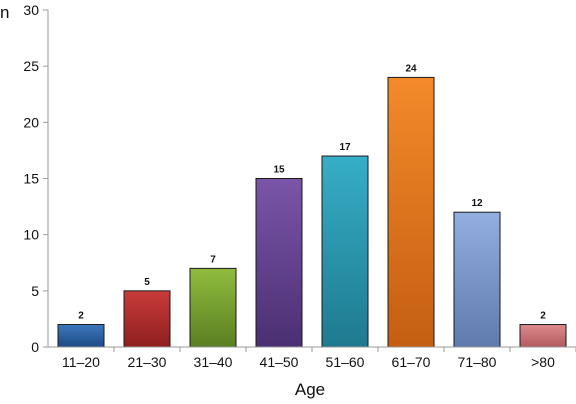 The height and width of the screenshot is (404, 576). Describe the element at coordinates (310, 389) in the screenshot. I see `x-axis-title: Age` at that location.